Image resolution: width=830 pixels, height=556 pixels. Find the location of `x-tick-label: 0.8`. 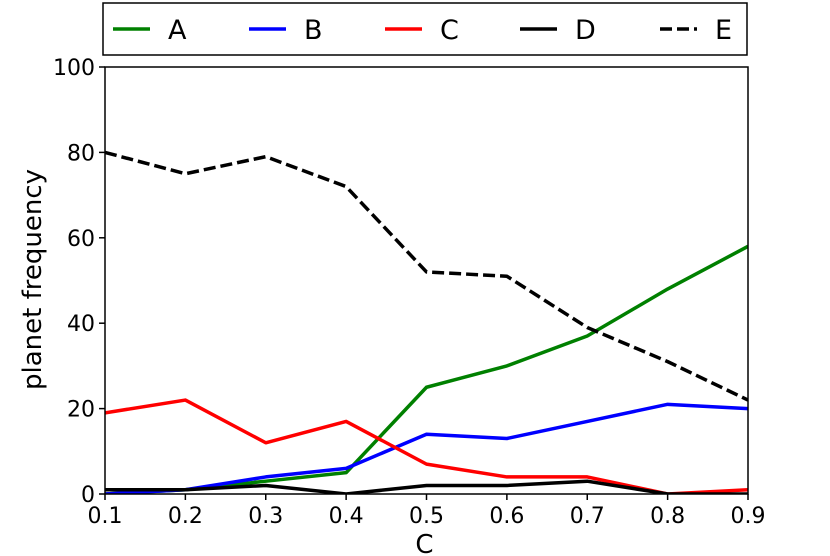

x-tick-label: 0.8 is located at coordinates (667, 516).